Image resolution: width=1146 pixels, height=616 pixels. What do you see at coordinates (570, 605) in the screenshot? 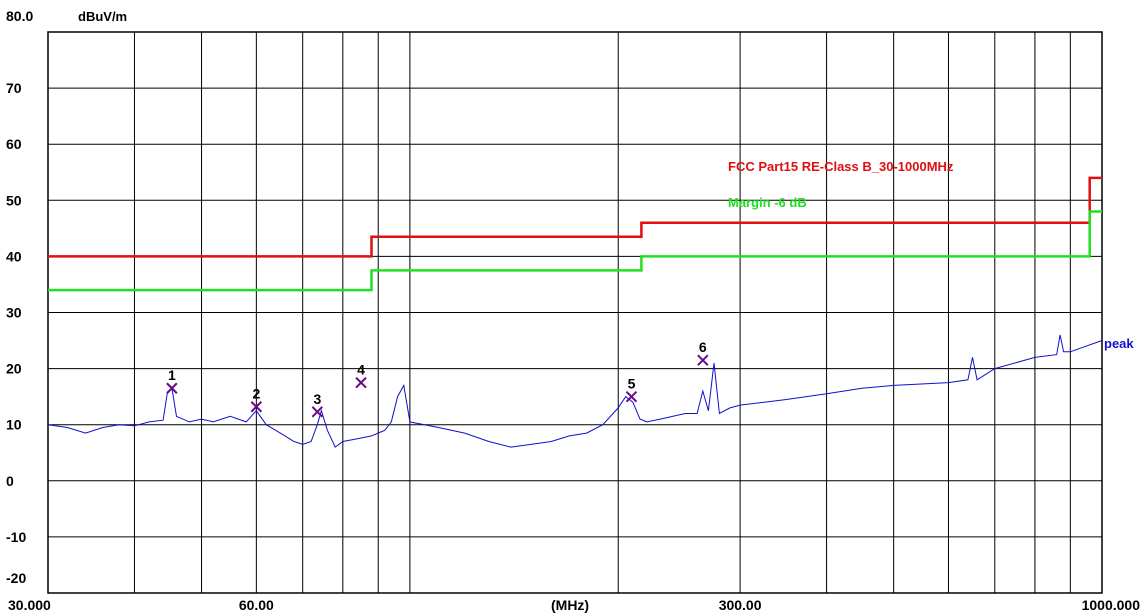
I see `x-unit-label: (MHz)` at bounding box center [570, 605].